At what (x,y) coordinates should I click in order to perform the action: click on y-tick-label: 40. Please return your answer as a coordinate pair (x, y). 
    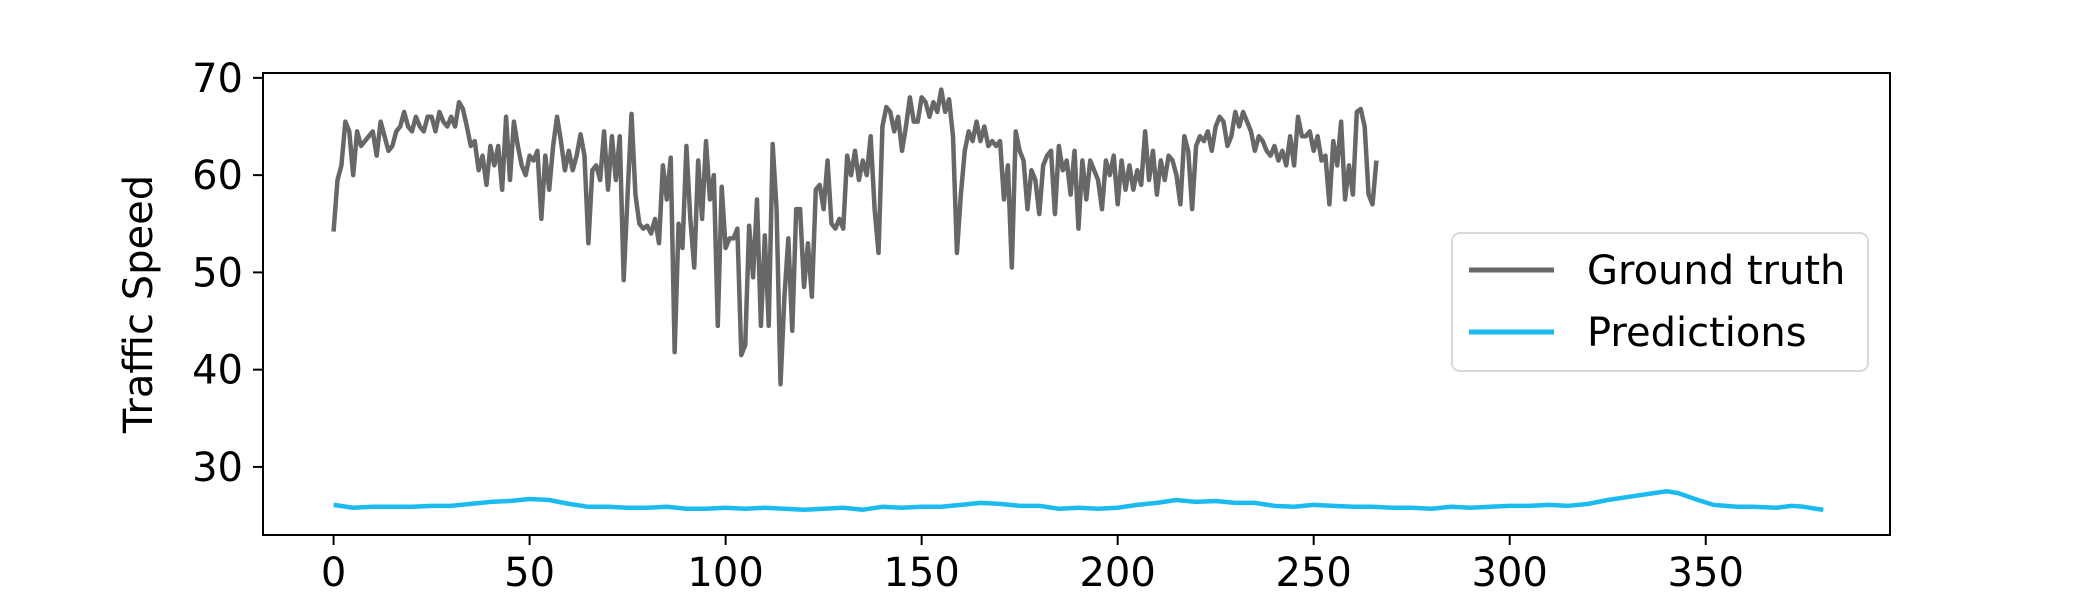
    Looking at the image, I should click on (217, 371).